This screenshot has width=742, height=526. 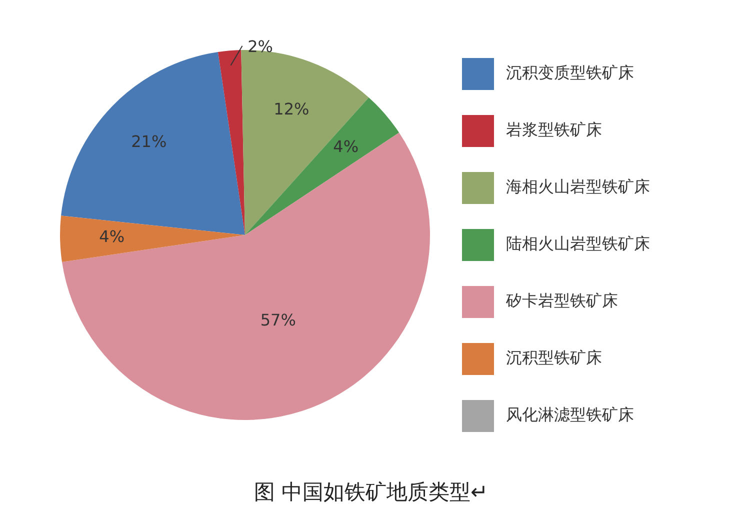 I want to click on legend-label: 陆相火山岩型铁矿床, so click(x=578, y=244).